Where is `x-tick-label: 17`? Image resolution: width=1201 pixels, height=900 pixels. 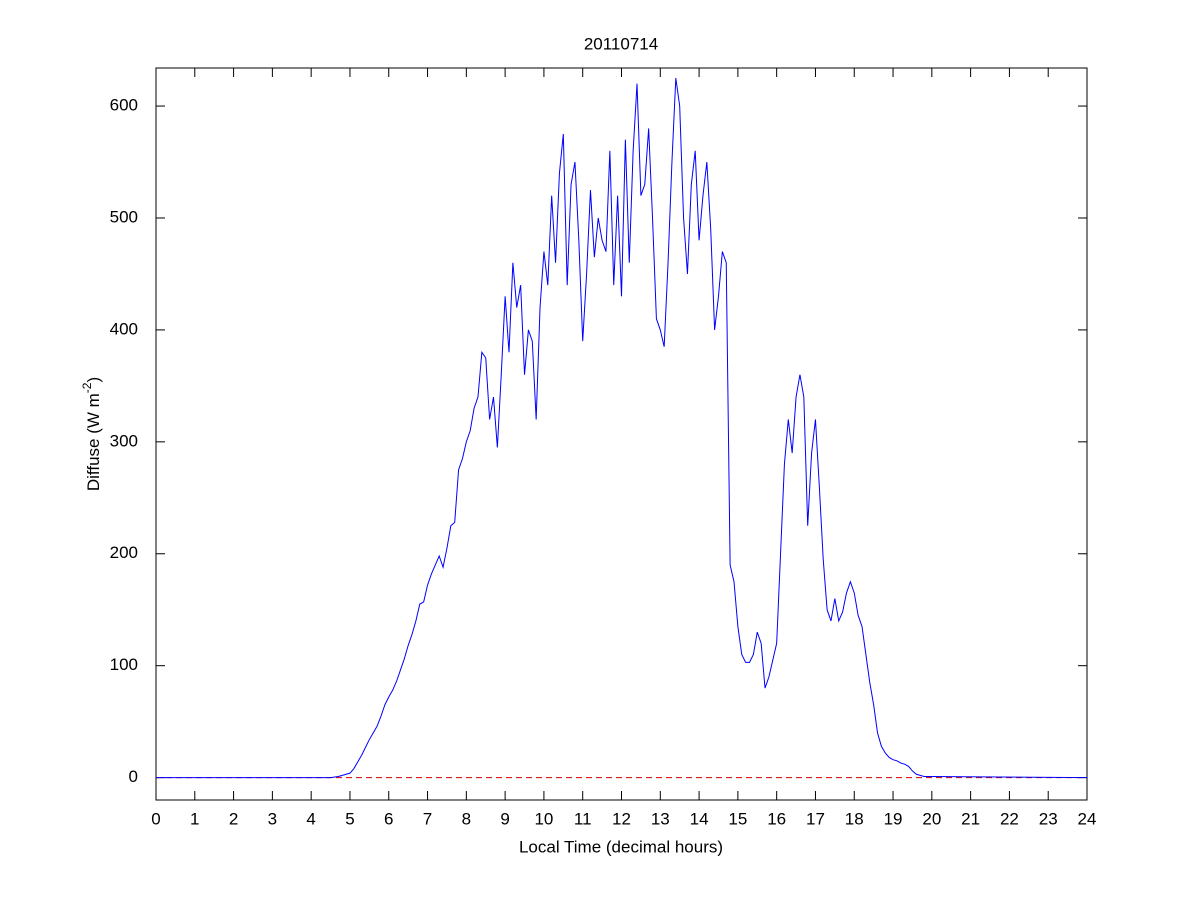 x-tick-label: 17 is located at coordinates (815, 818).